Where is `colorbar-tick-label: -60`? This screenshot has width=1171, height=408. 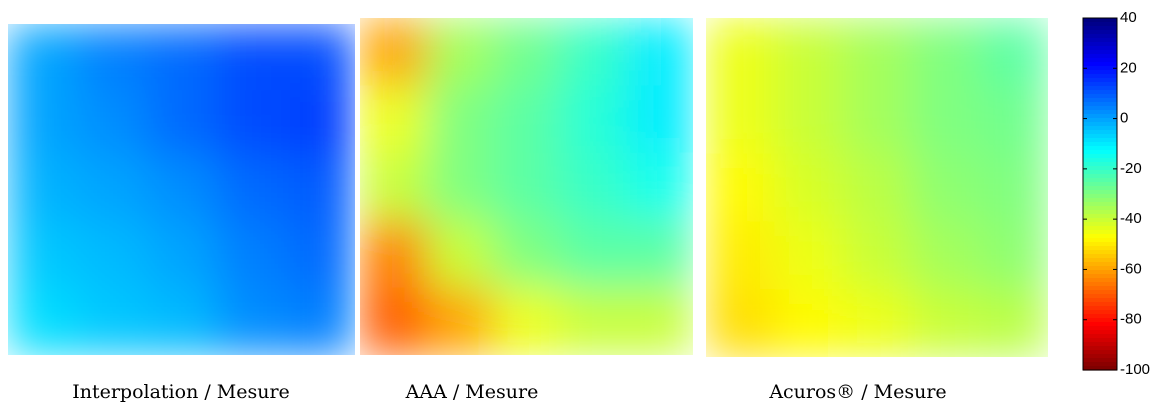 colorbar-tick-label: -60 is located at coordinates (1131, 268).